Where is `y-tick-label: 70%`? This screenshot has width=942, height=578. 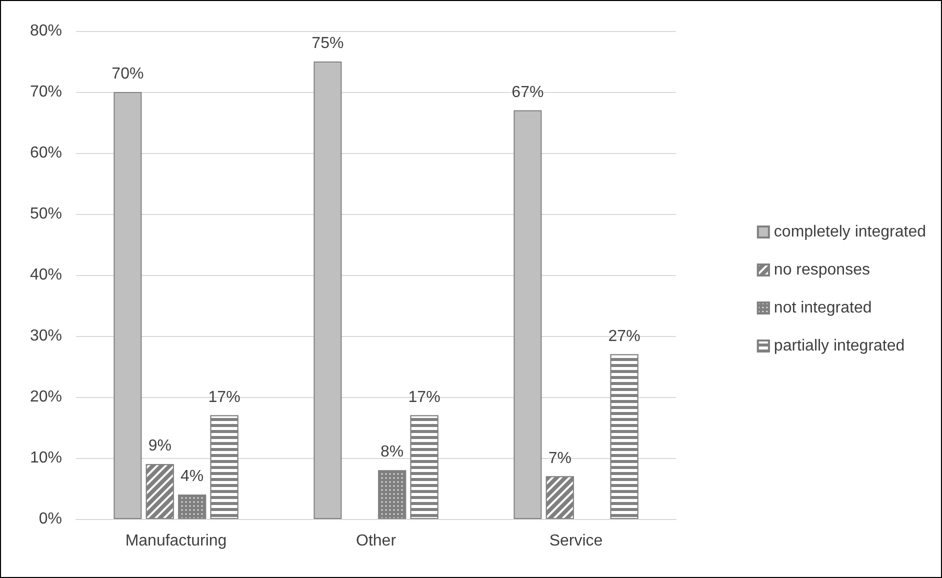
y-tick-label: 70% is located at coordinates (46, 92).